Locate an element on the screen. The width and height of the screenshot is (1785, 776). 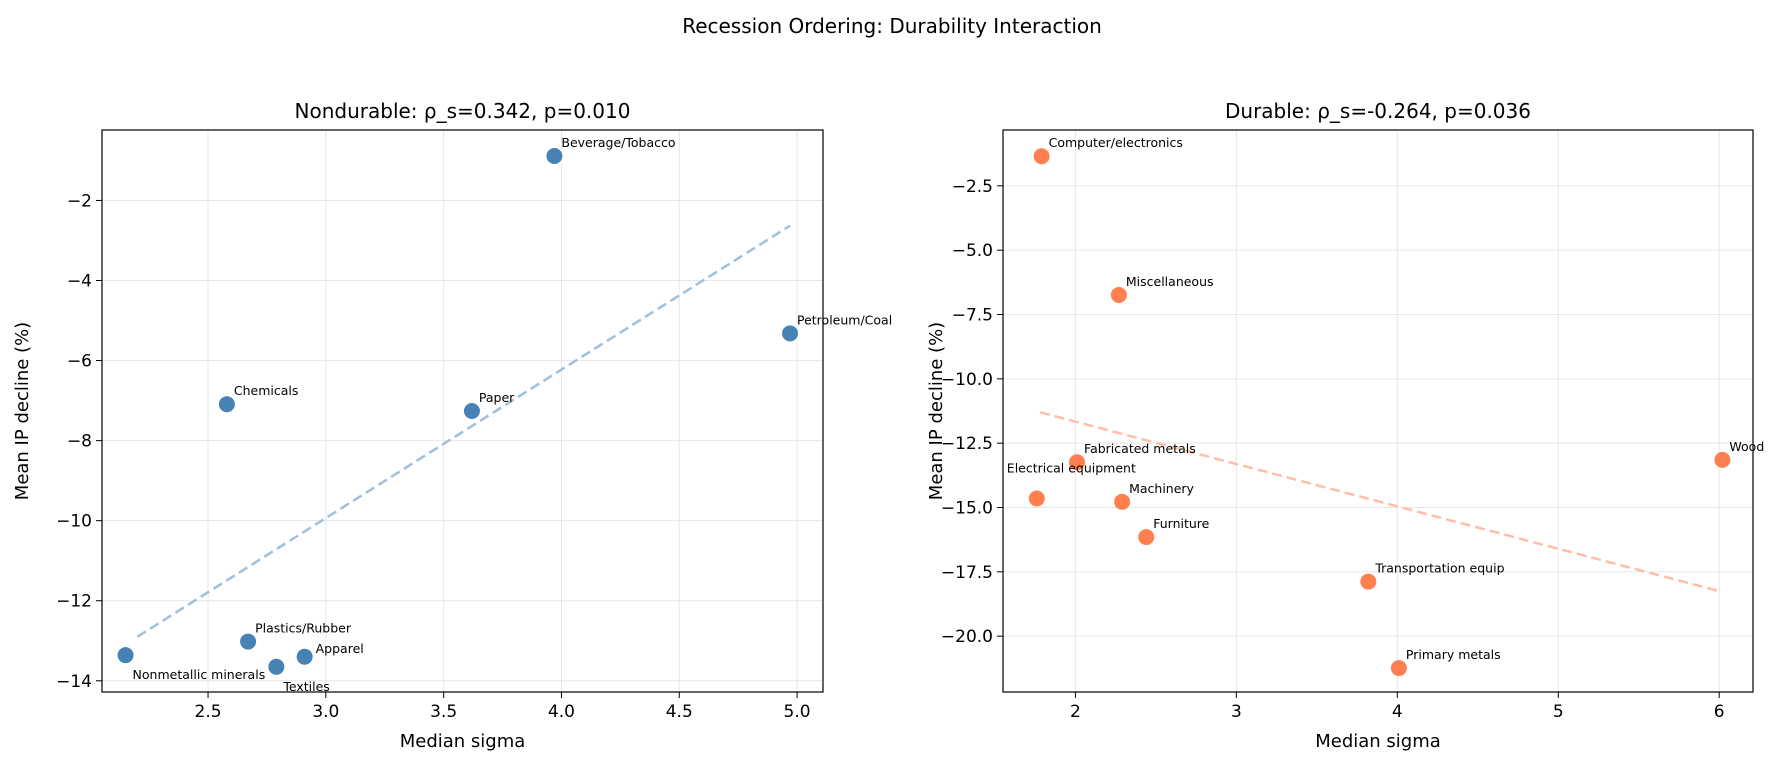
x-tick-label: 4 is located at coordinates (1397, 712).